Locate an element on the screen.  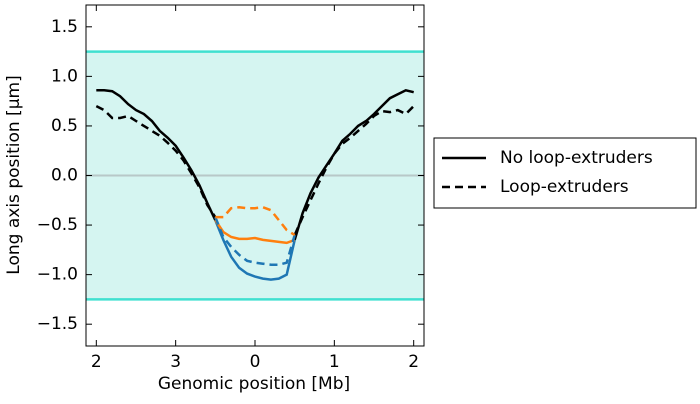
y-tick-label: 1.5 is located at coordinates (64, 27).